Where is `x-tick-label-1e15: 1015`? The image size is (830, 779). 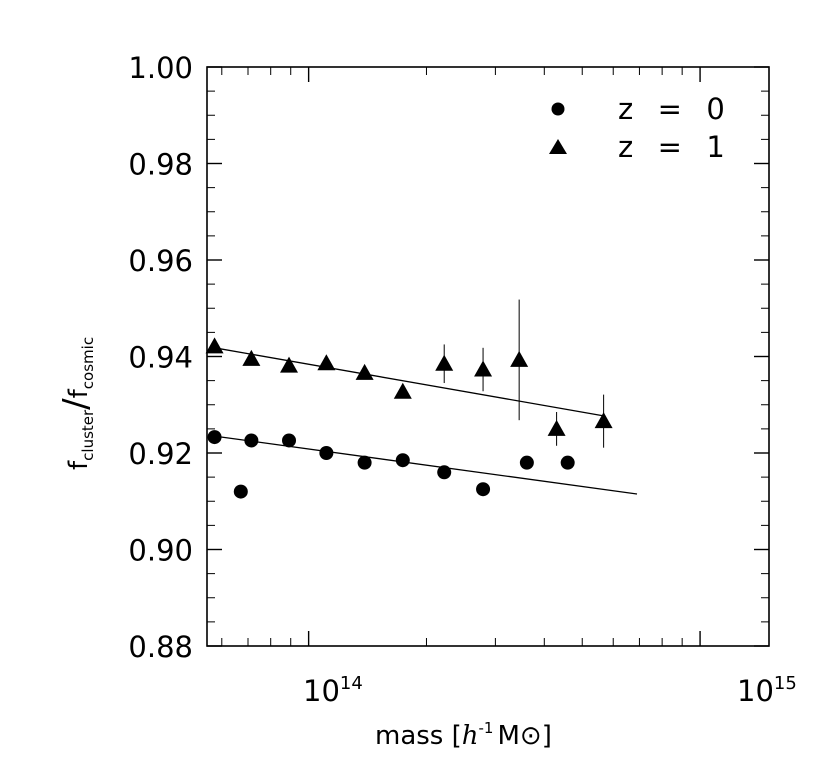 x-tick-label-1e15: 1015 is located at coordinates (767, 690).